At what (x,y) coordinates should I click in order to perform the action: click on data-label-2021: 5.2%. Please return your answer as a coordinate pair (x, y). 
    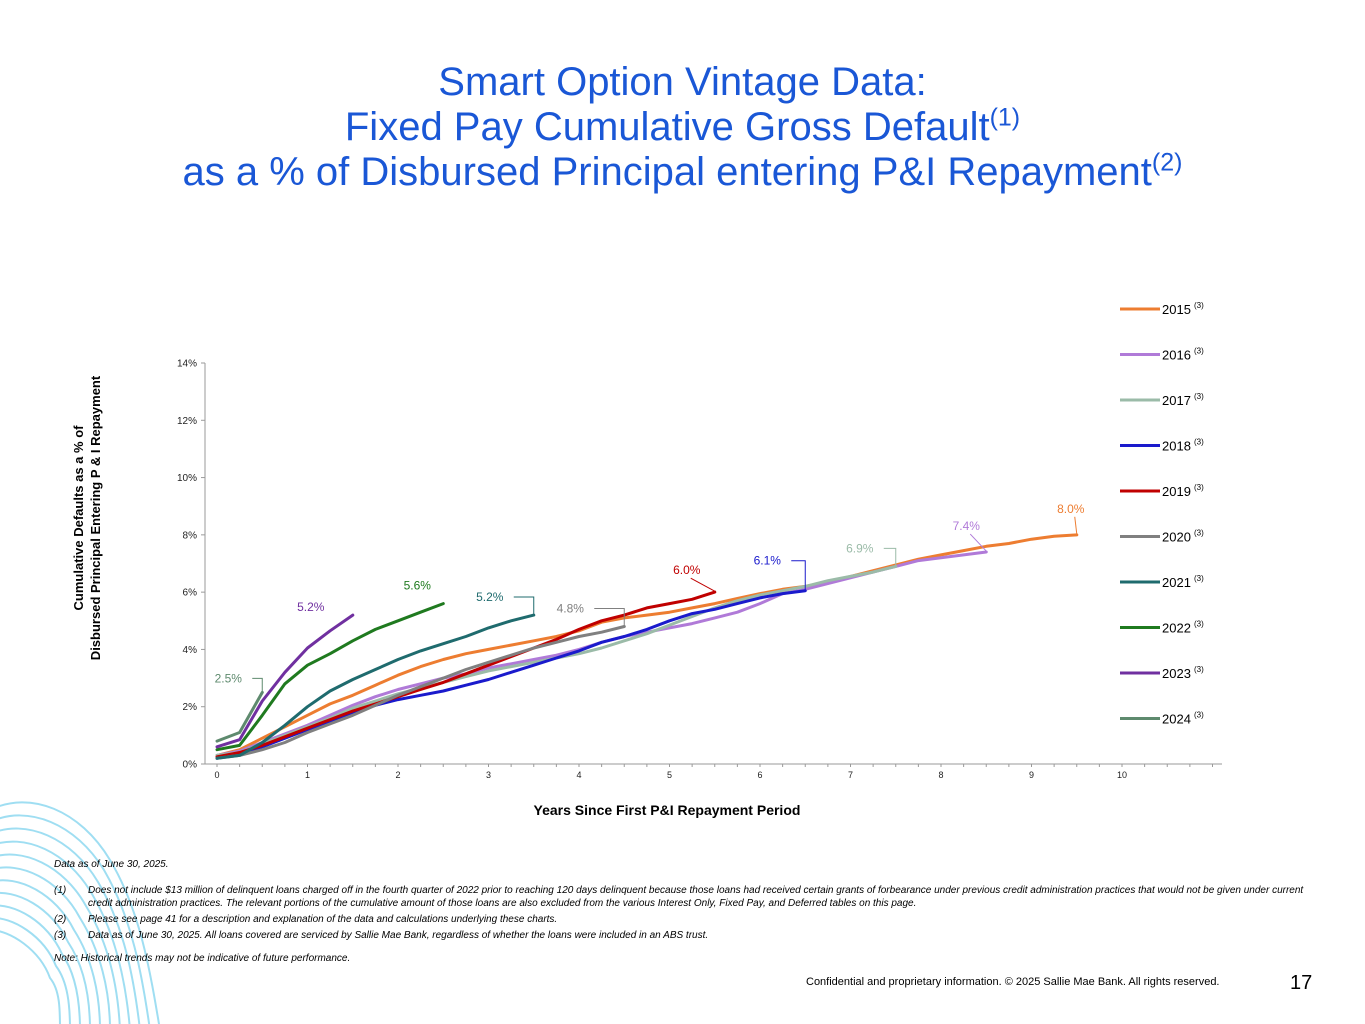
    Looking at the image, I should click on (490, 597).